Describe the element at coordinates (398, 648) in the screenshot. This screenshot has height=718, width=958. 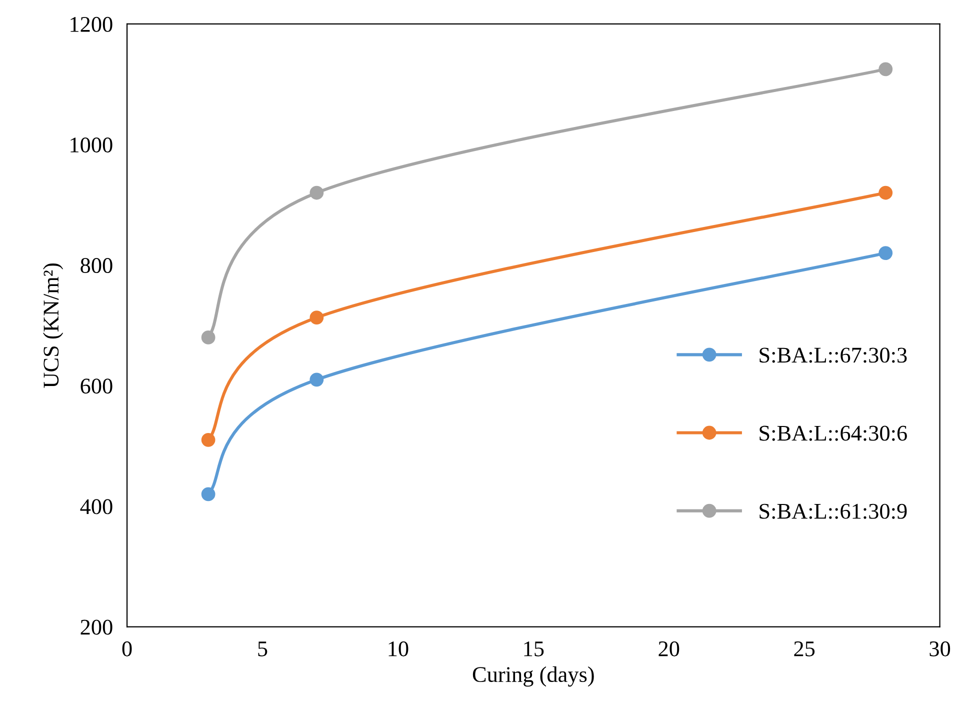
I see `x-tick-label: 10` at that location.